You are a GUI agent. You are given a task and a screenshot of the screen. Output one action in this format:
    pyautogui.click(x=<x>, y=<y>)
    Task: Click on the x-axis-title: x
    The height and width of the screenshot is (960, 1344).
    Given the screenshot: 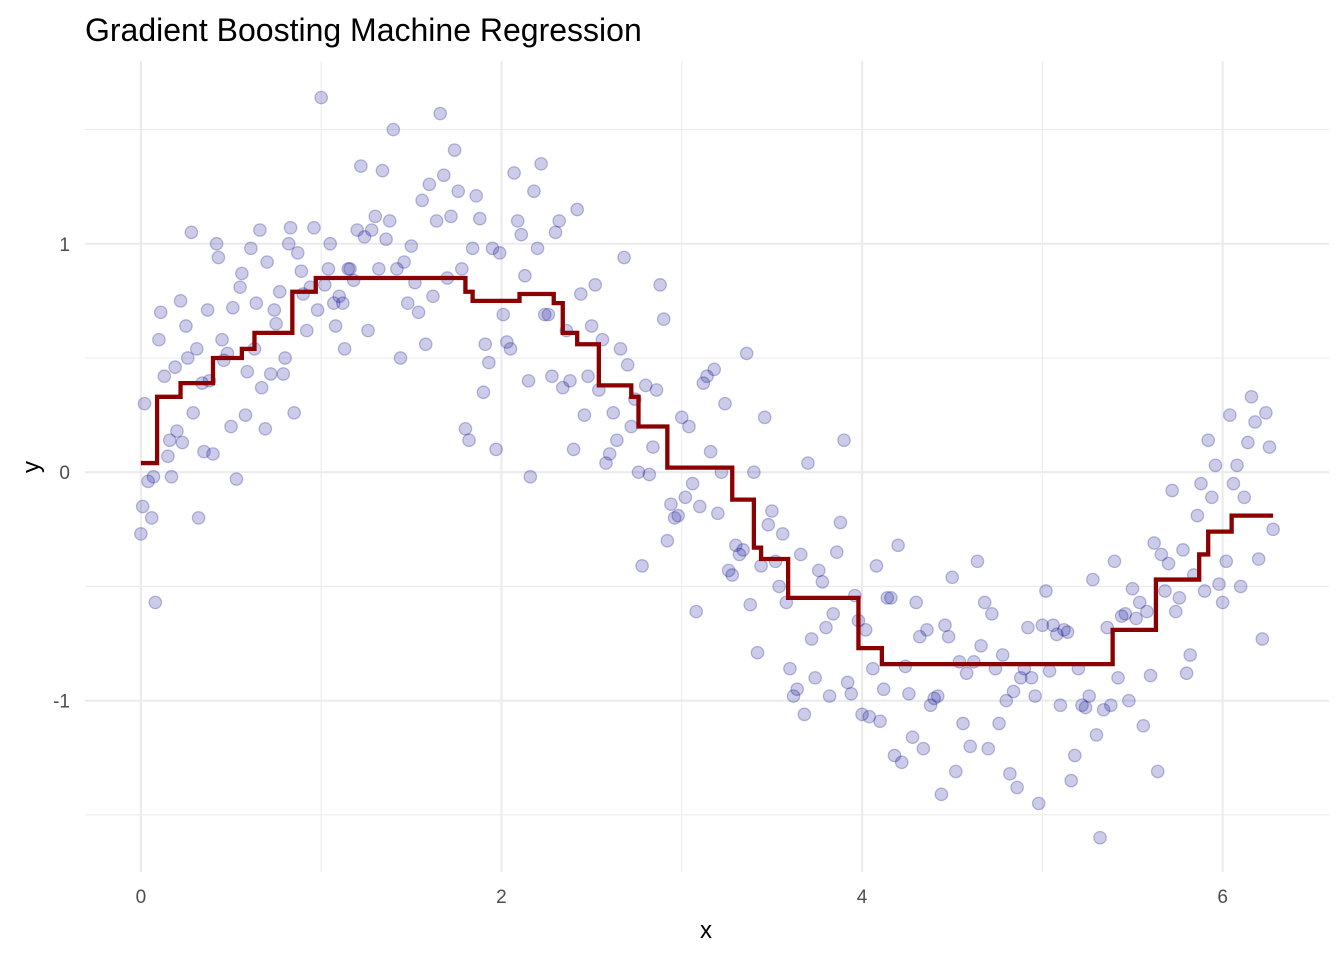 What is the action you would take?
    pyautogui.click(x=706, y=930)
    